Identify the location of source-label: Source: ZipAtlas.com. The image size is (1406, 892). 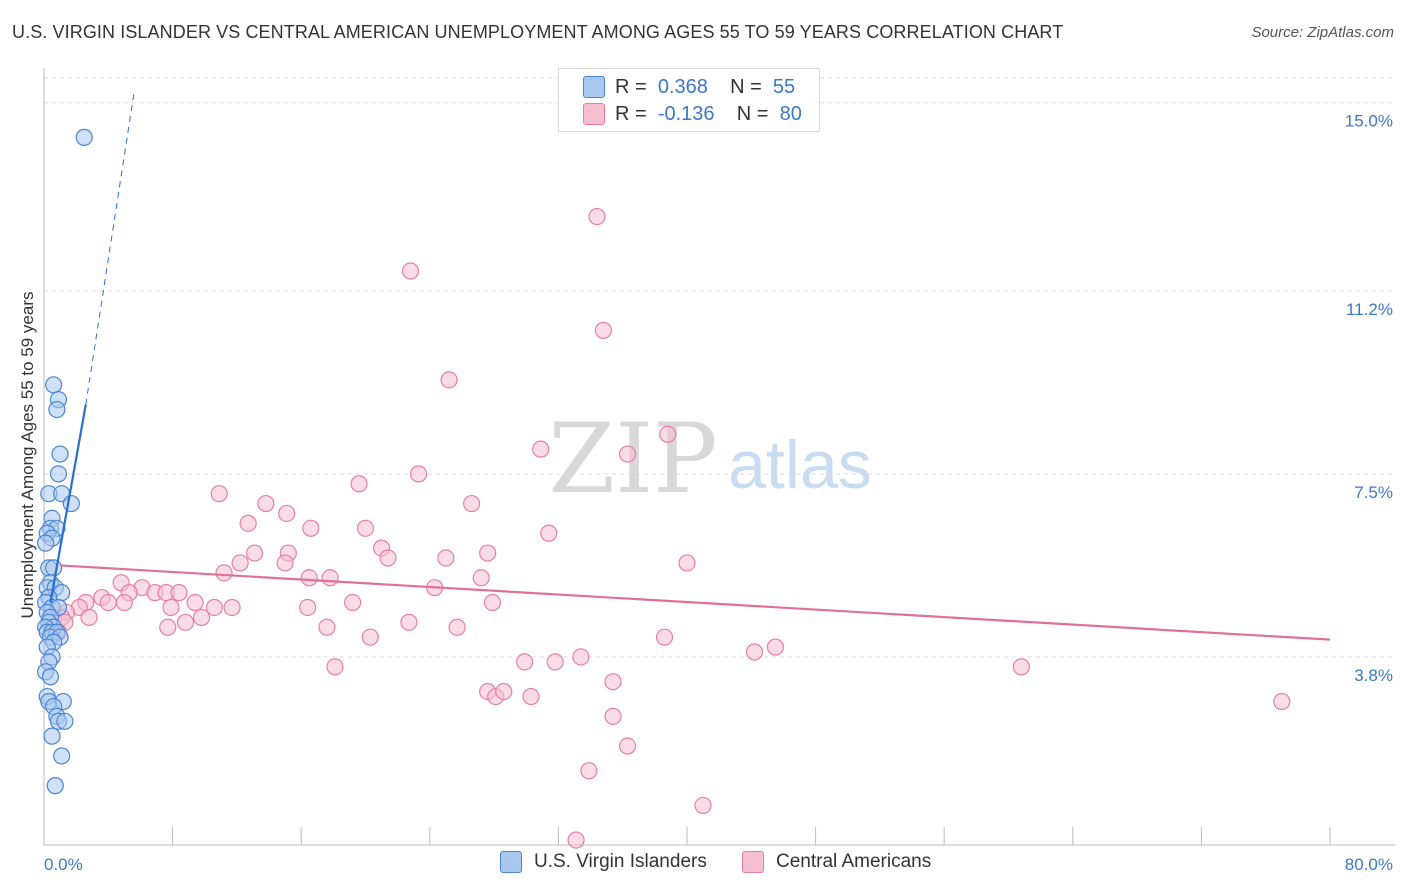
(1322, 32).